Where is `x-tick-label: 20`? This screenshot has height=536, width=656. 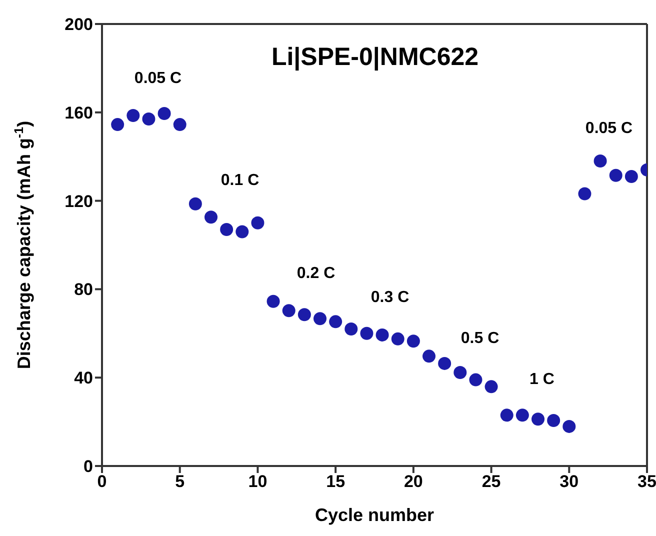 x-tick-label: 20 is located at coordinates (413, 482).